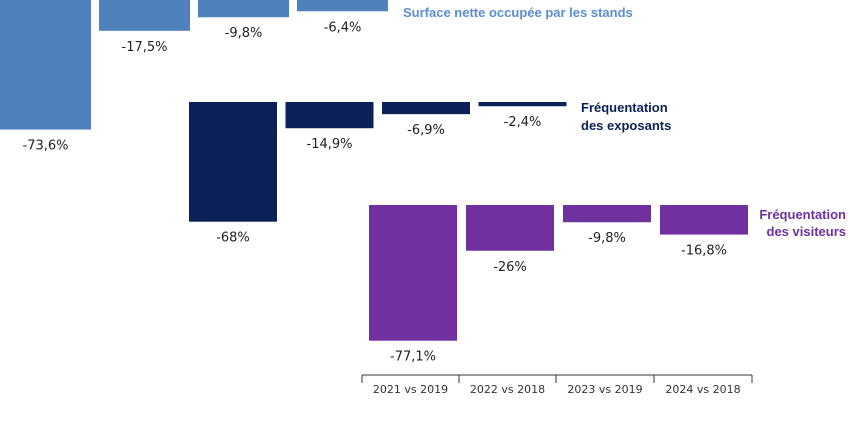 The width and height of the screenshot is (850, 425). Describe the element at coordinates (518, 12) in the screenshot. I see `legend-surface: Surface nette occupée par les stands` at that location.